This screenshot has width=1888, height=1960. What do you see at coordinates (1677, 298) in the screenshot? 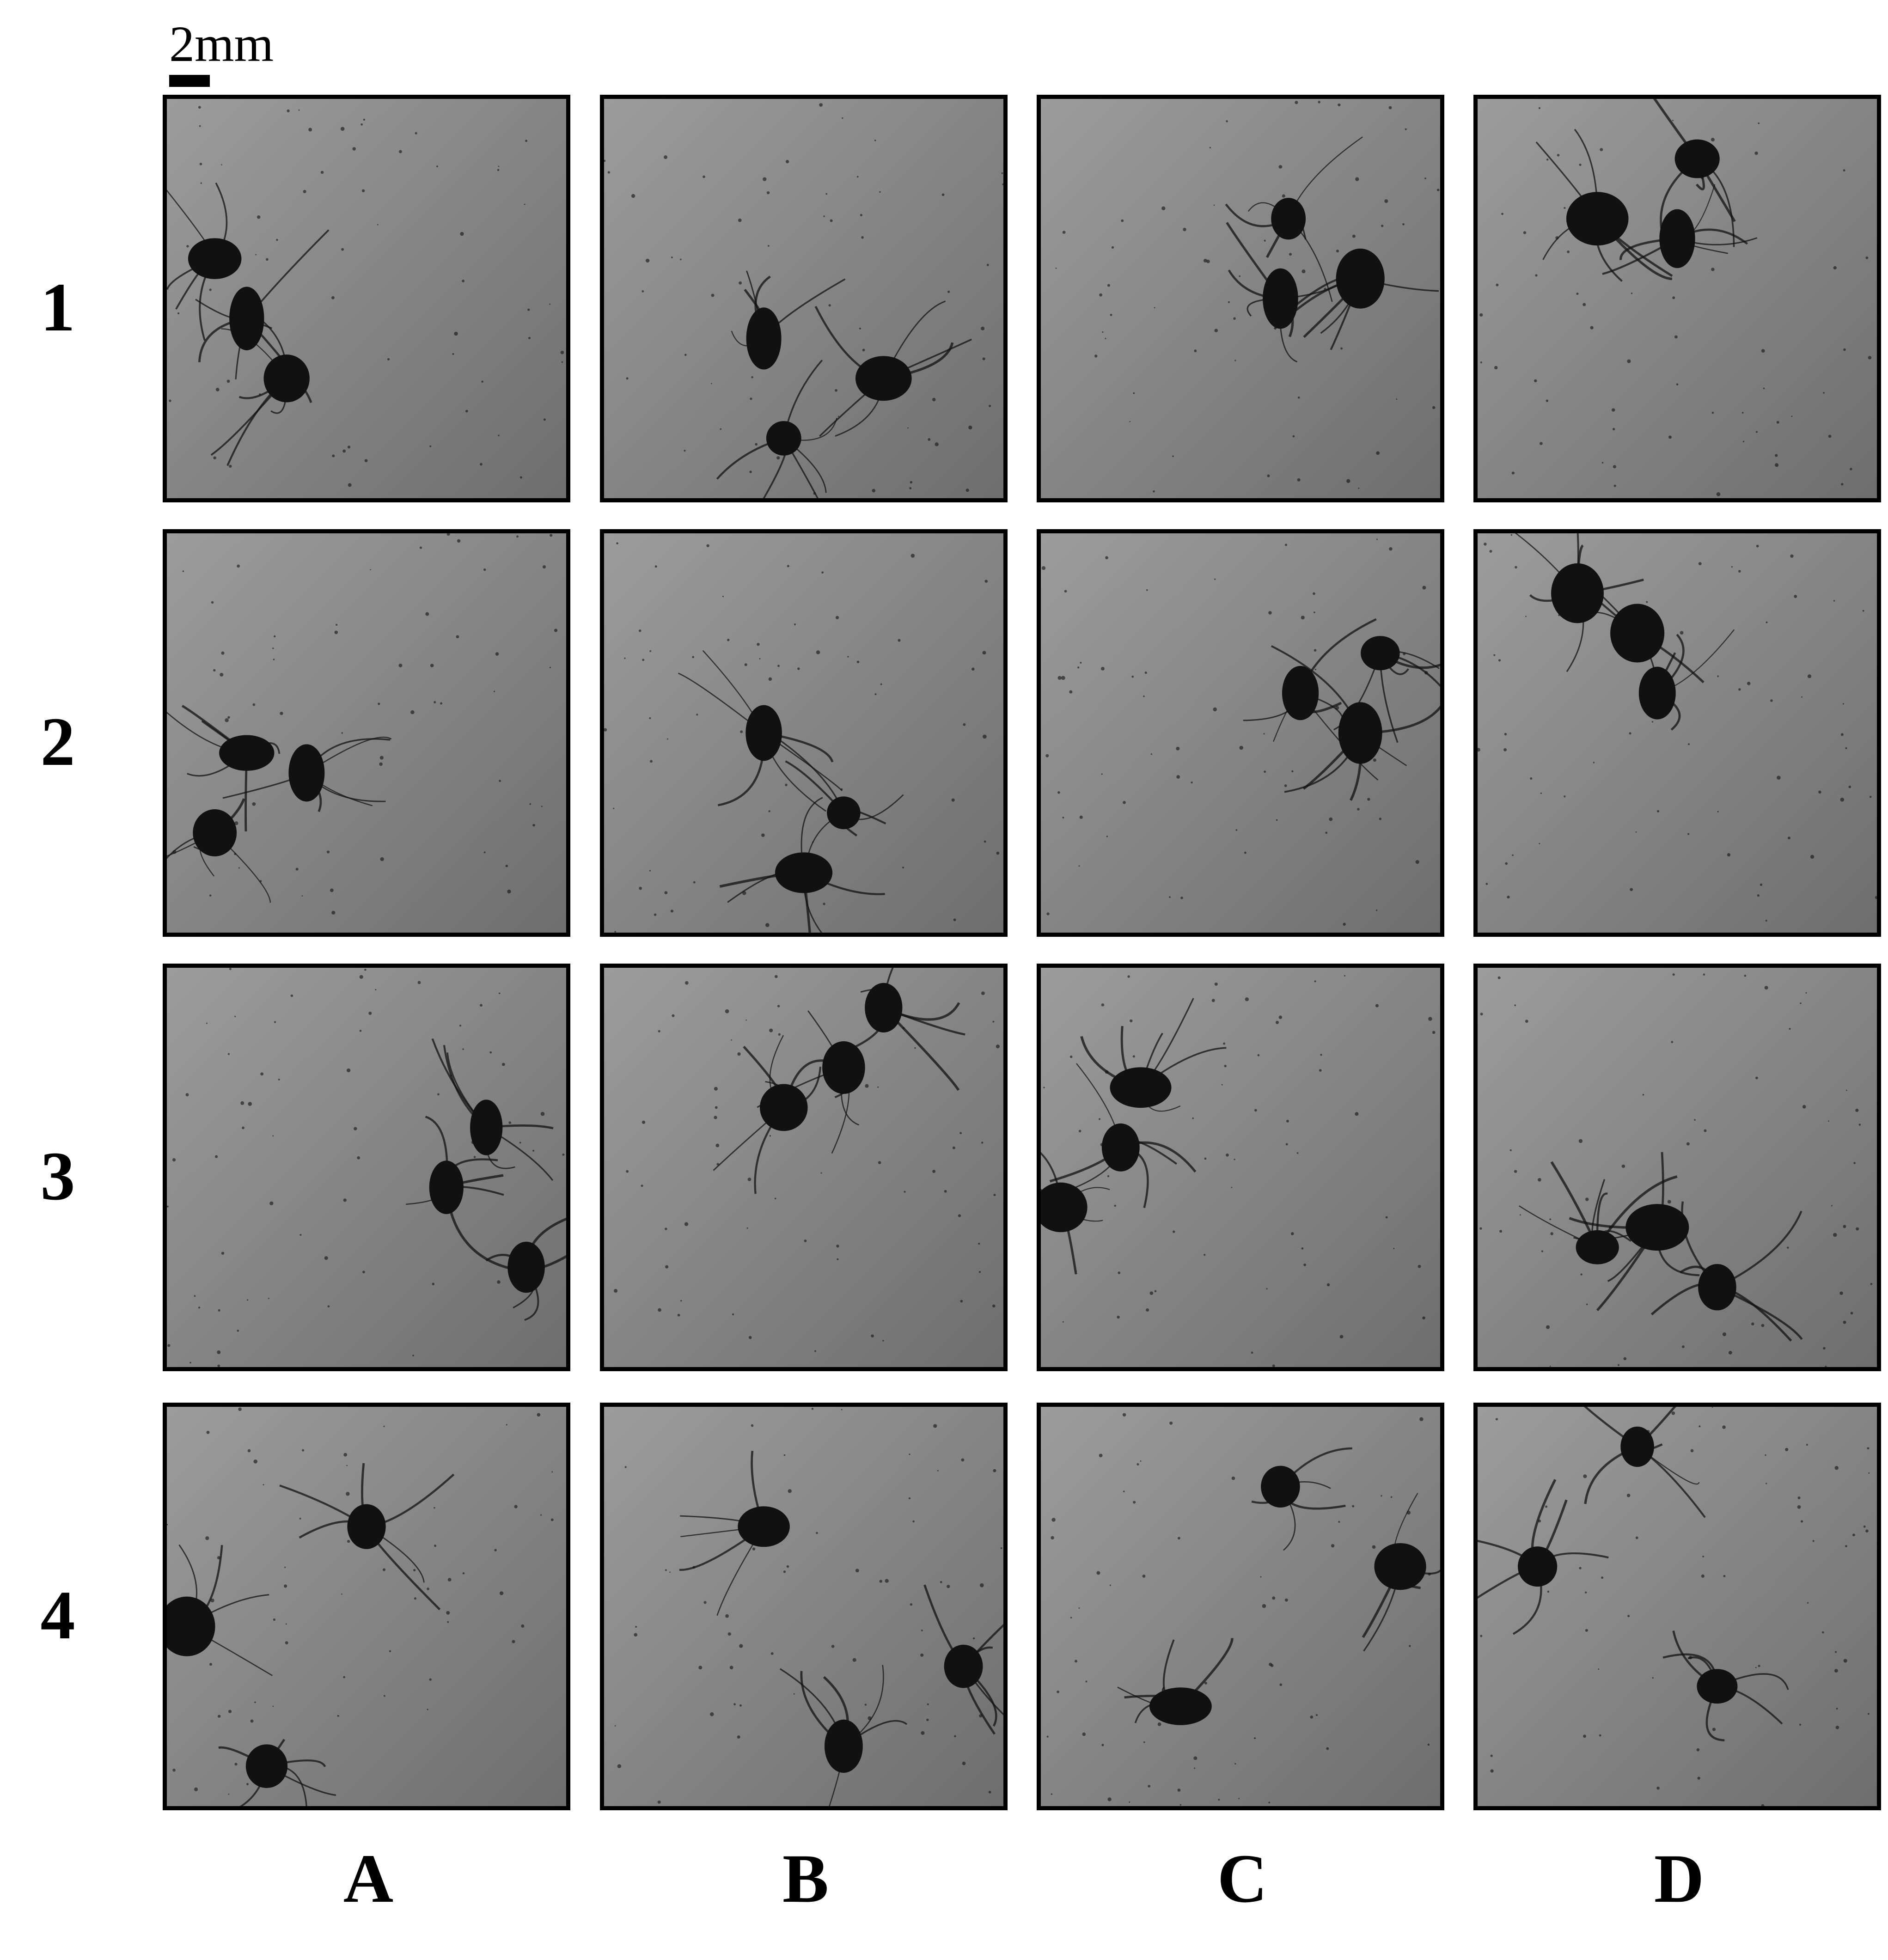
I see `micrograph-image` at bounding box center [1677, 298].